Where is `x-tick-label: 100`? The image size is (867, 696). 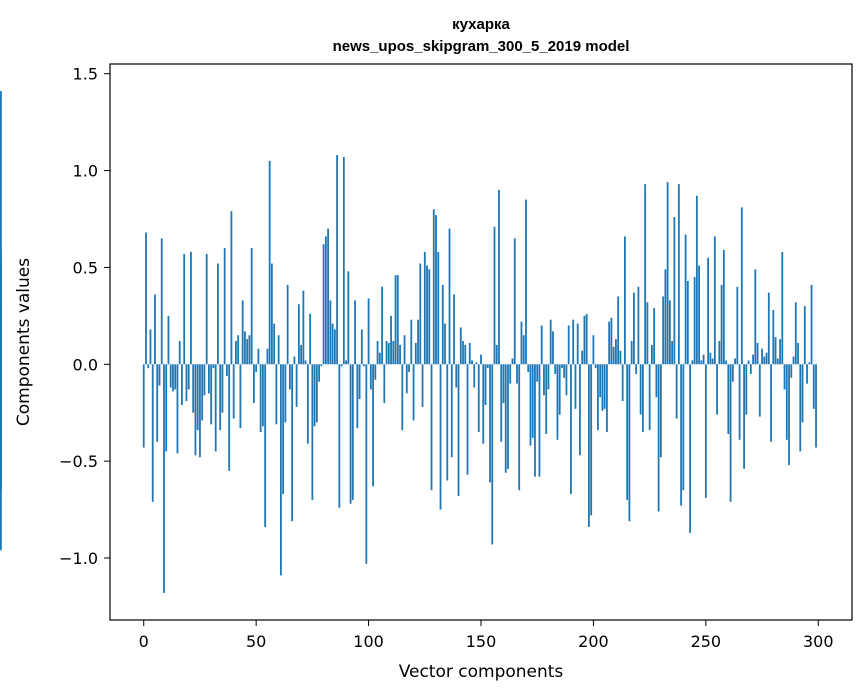
x-tick-label: 100 is located at coordinates (368, 641).